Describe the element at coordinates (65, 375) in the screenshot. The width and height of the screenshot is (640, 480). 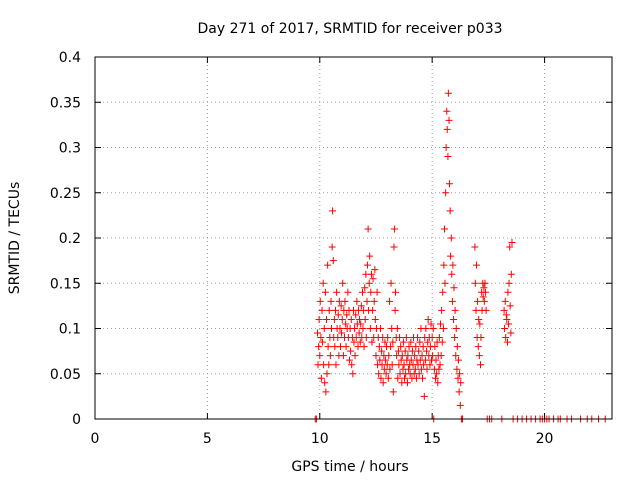
I see `y-tick-label: 0.05` at that location.